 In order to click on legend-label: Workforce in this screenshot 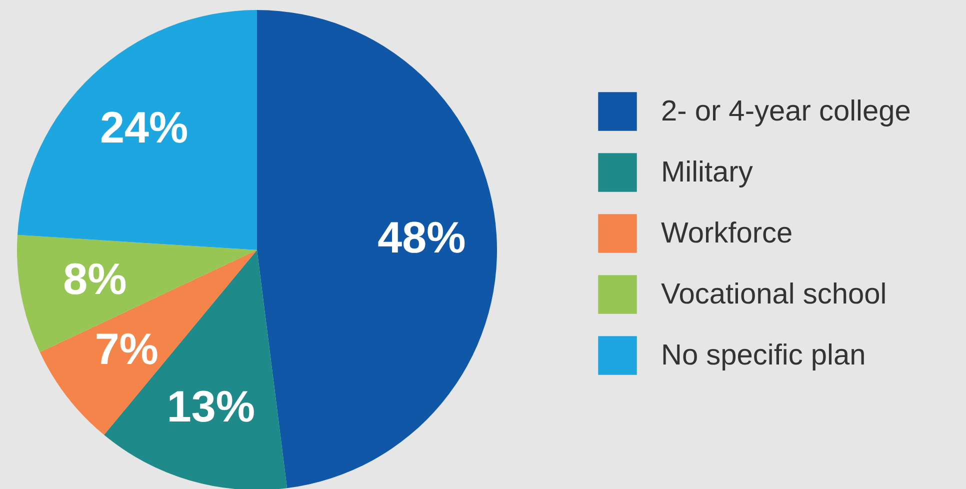, I will do `click(727, 234)`.